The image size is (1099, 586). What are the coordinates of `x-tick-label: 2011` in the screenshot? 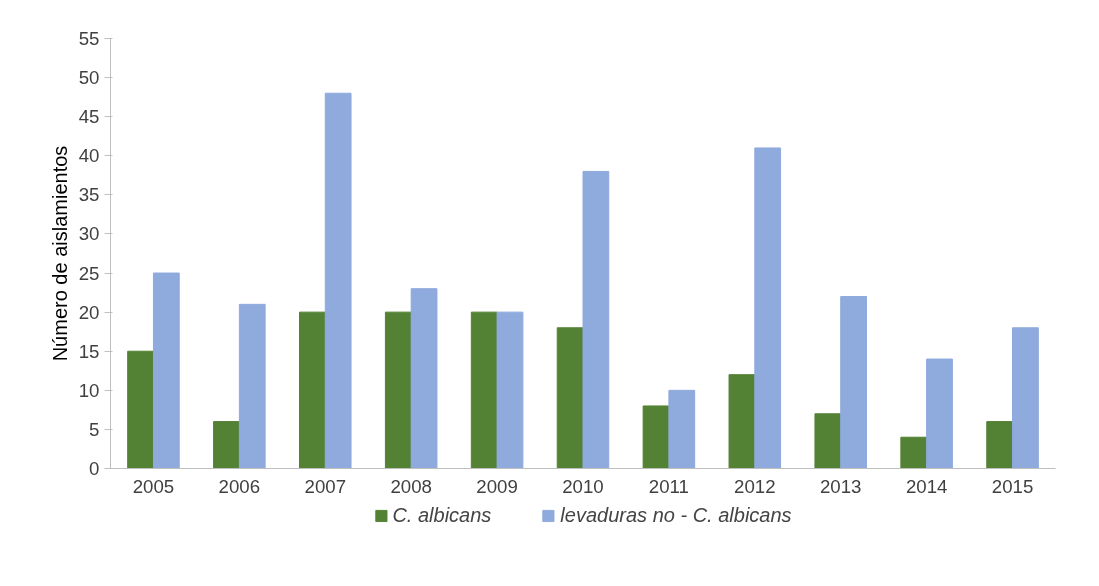 It's located at (668, 486).